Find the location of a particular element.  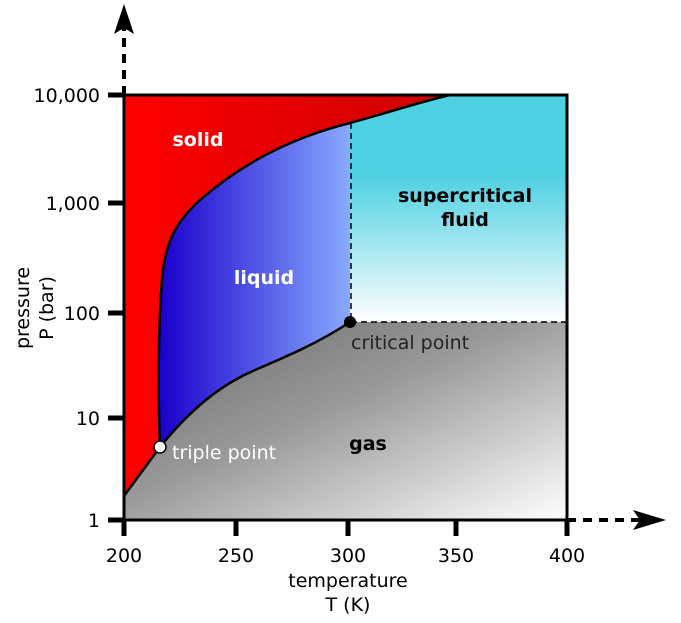

x-tick-label-350: 350 is located at coordinates (456, 556).